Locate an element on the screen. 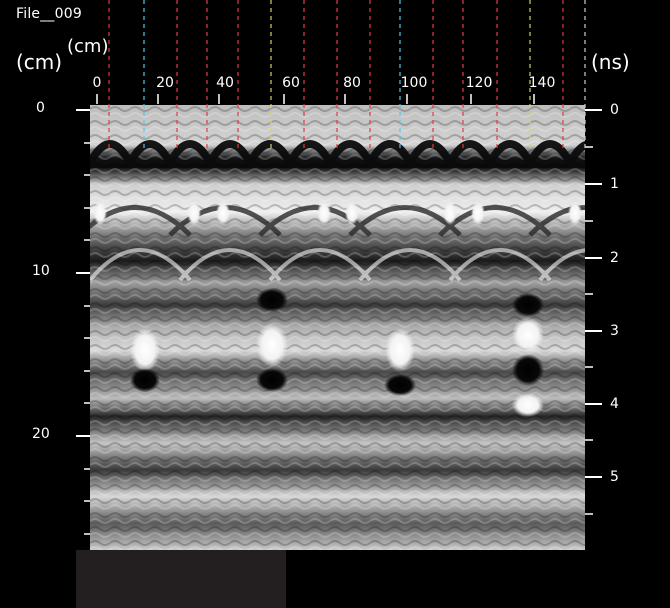 The height and width of the screenshot is (608, 670). right-y-tick-label: 3 is located at coordinates (614, 331).